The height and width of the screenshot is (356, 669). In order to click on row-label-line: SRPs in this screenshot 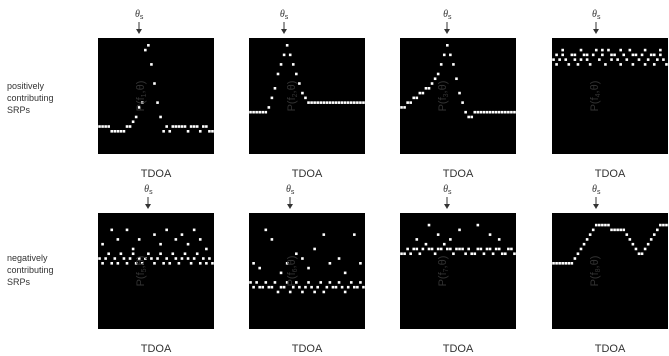, I will do `click(19, 110)`.